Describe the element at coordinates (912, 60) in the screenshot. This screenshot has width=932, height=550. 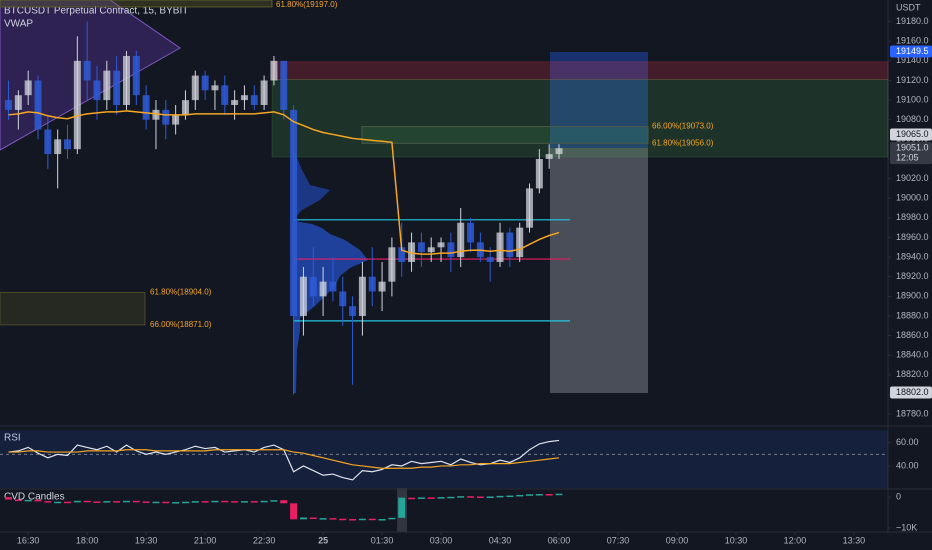
I see `y-tick-label: 19140.0` at that location.